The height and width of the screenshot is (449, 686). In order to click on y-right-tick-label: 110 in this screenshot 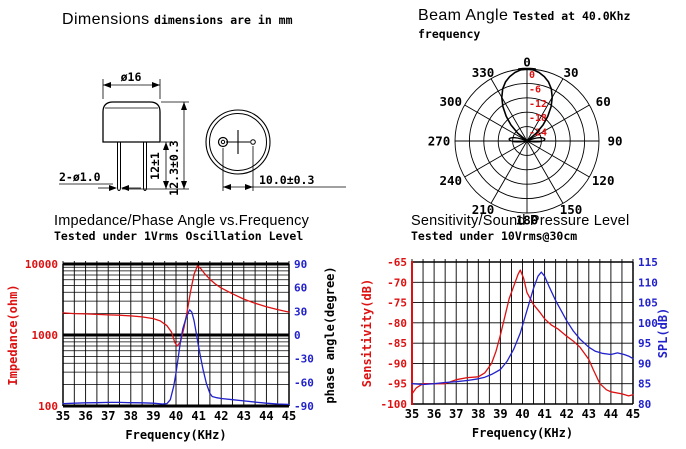, I will do `click(648, 282)`.